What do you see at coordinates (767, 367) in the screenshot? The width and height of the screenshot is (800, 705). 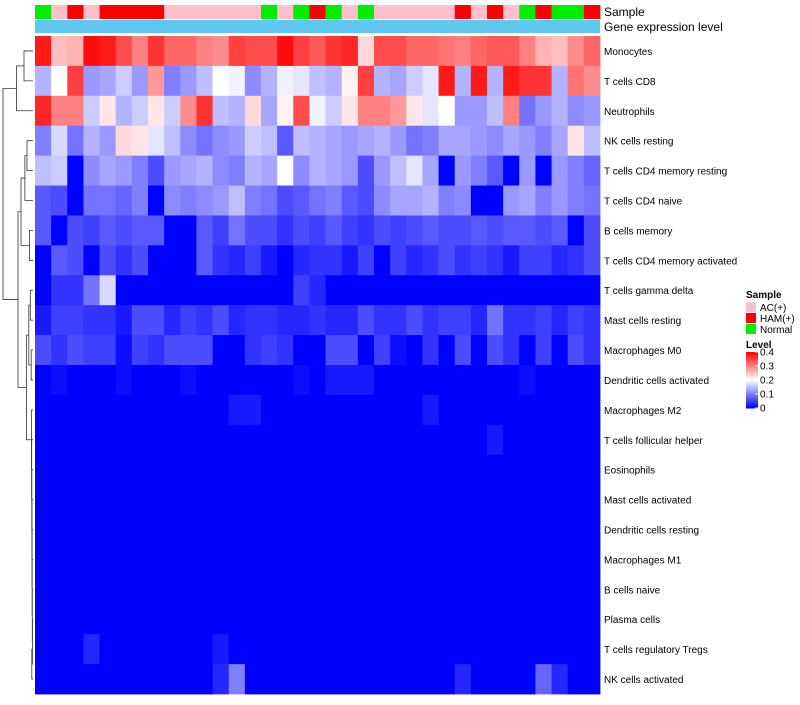 I see `legend-level-tick: 0.3` at bounding box center [767, 367].